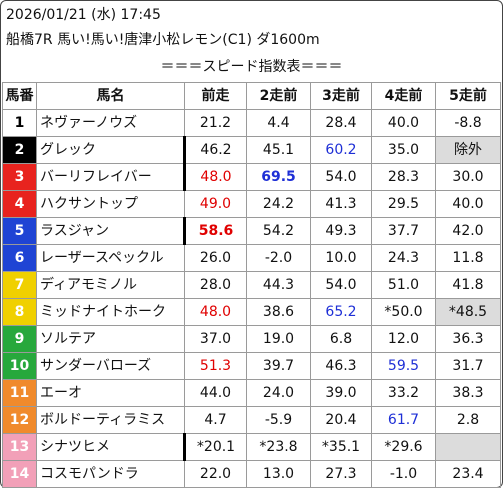 The width and height of the screenshot is (503, 488). Describe the element at coordinates (163, 40) in the screenshot. I see `race-title: 船橋7R 馬い!馬い!唐津小松レモン(C1) ダ1600m` at that location.